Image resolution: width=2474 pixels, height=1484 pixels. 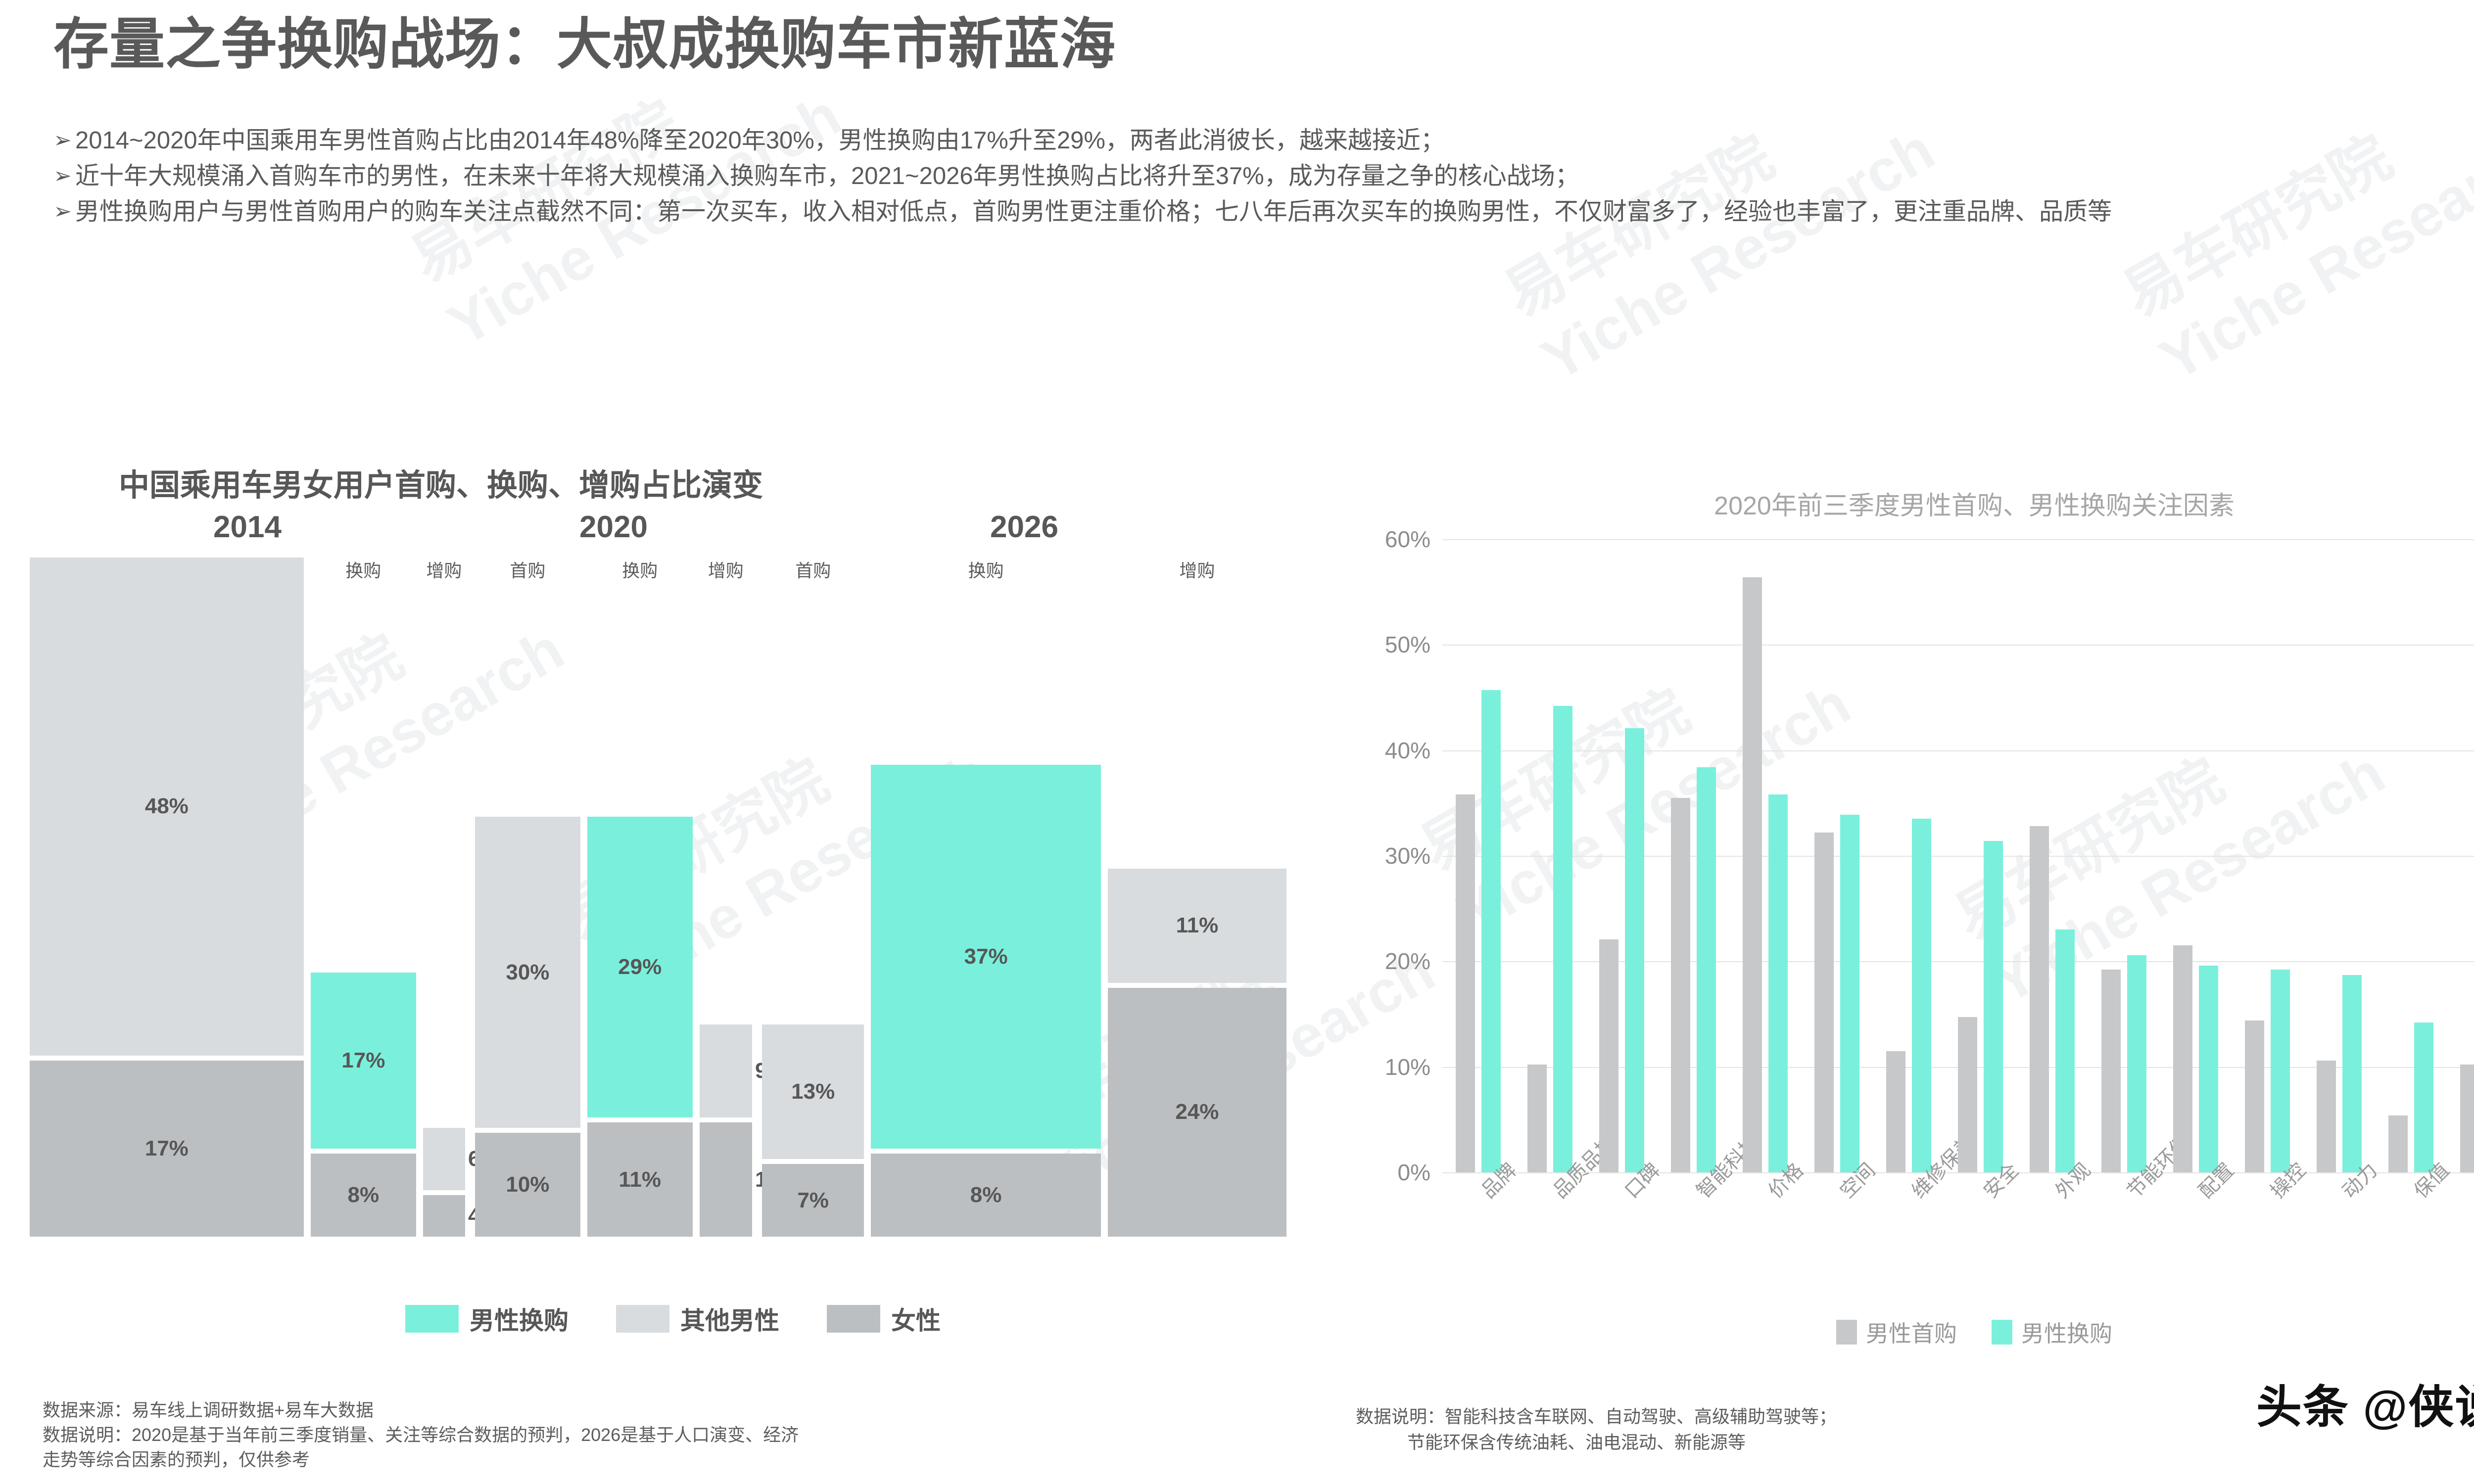 What do you see at coordinates (813, 915) in the screenshot?
I see `mekko-column: 7% 13%` at bounding box center [813, 915].